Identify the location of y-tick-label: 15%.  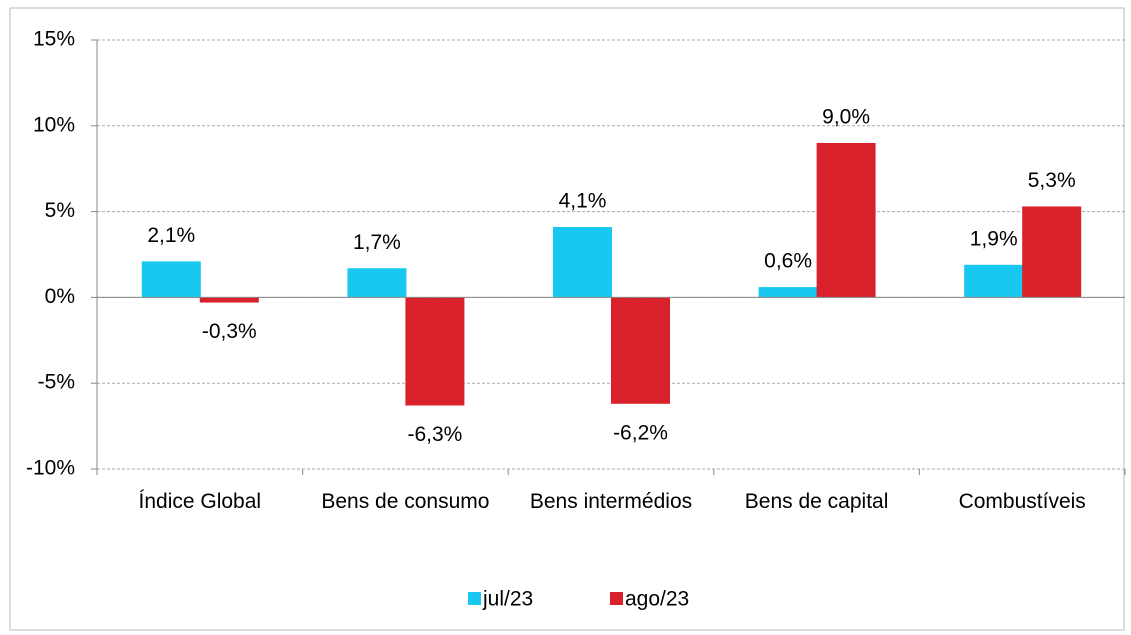
(54, 39).